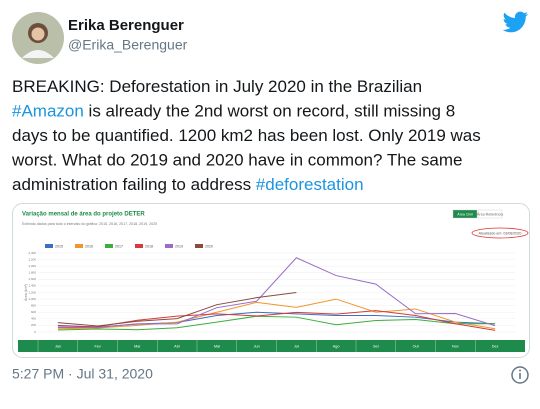 The image size is (540, 409). Describe the element at coordinates (119, 246) in the screenshot. I see `legend-label: 2017` at that location.